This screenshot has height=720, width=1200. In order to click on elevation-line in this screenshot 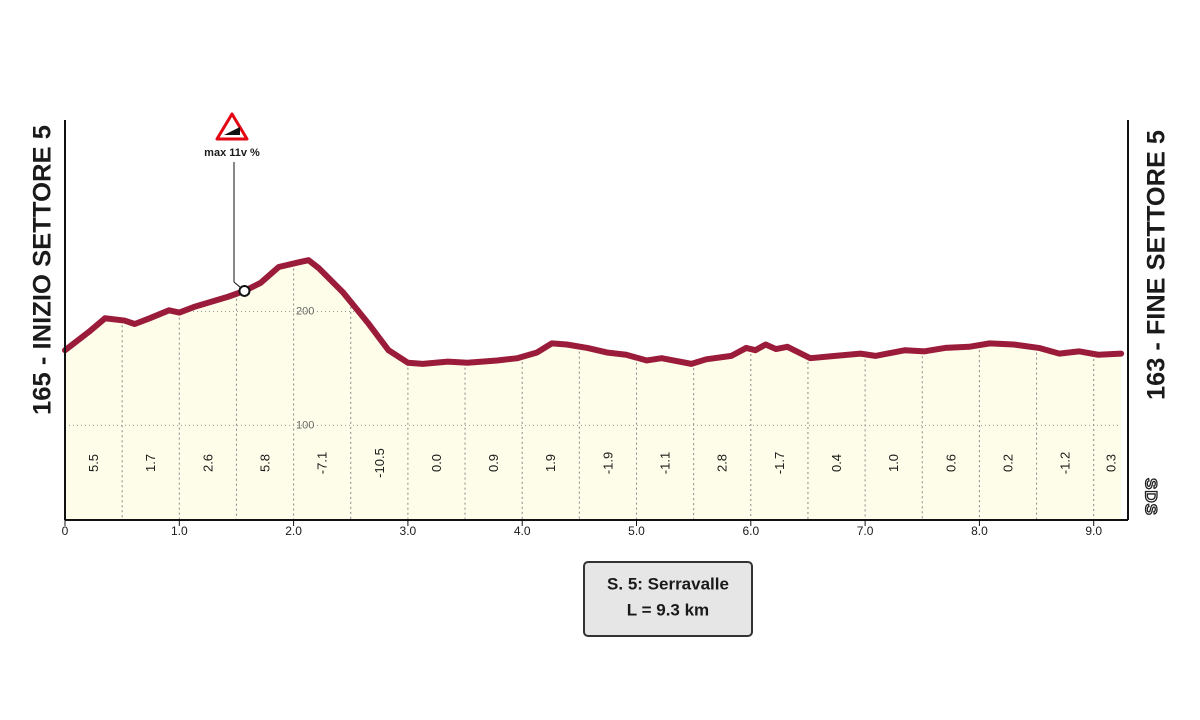, I will do `click(593, 312)`.